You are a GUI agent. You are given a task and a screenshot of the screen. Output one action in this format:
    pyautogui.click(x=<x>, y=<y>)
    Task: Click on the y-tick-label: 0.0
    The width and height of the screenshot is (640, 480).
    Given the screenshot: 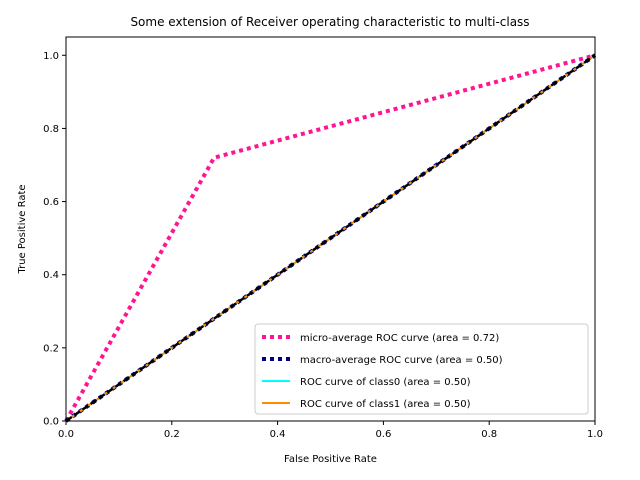 What is the action you would take?
    pyautogui.click(x=51, y=422)
    